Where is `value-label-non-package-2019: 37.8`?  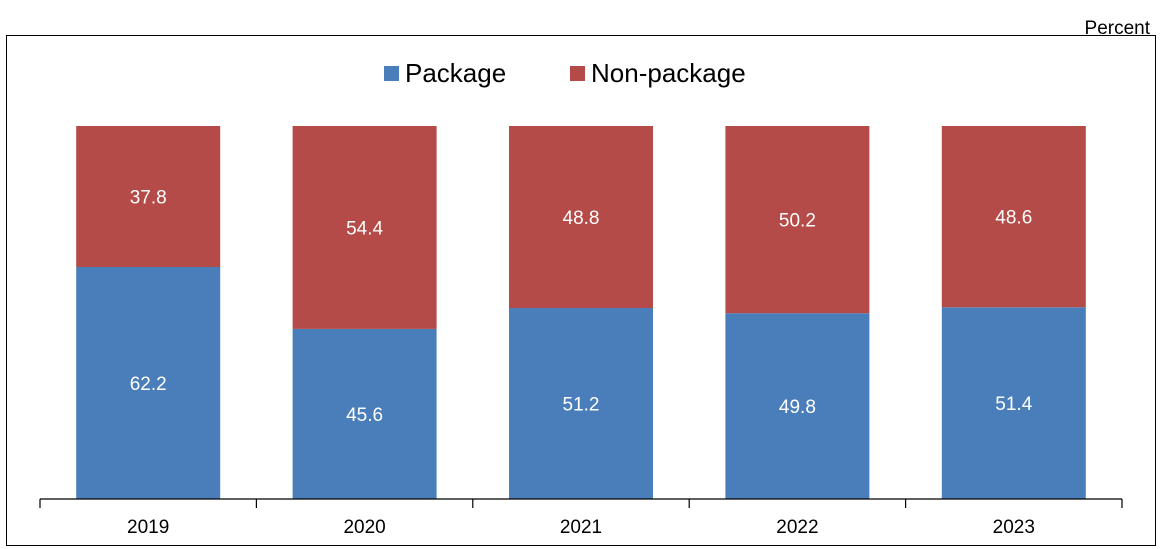
value-label-non-package-2019: 37.8 is located at coordinates (148, 197).